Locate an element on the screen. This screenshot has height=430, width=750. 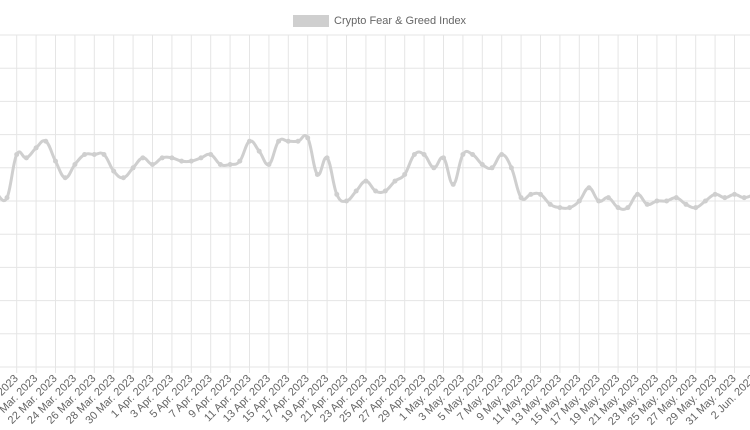
legend-swatch is located at coordinates (311, 21).